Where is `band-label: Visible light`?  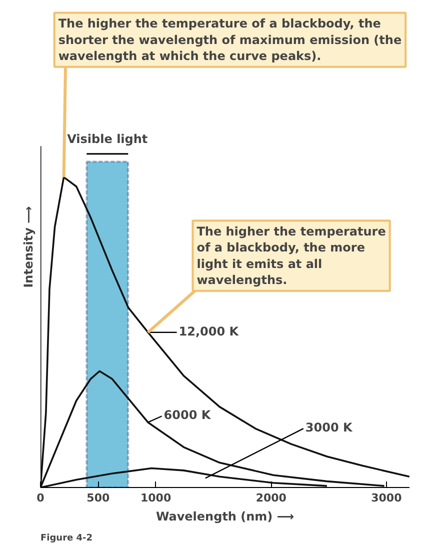 band-label: Visible light is located at coordinates (107, 139).